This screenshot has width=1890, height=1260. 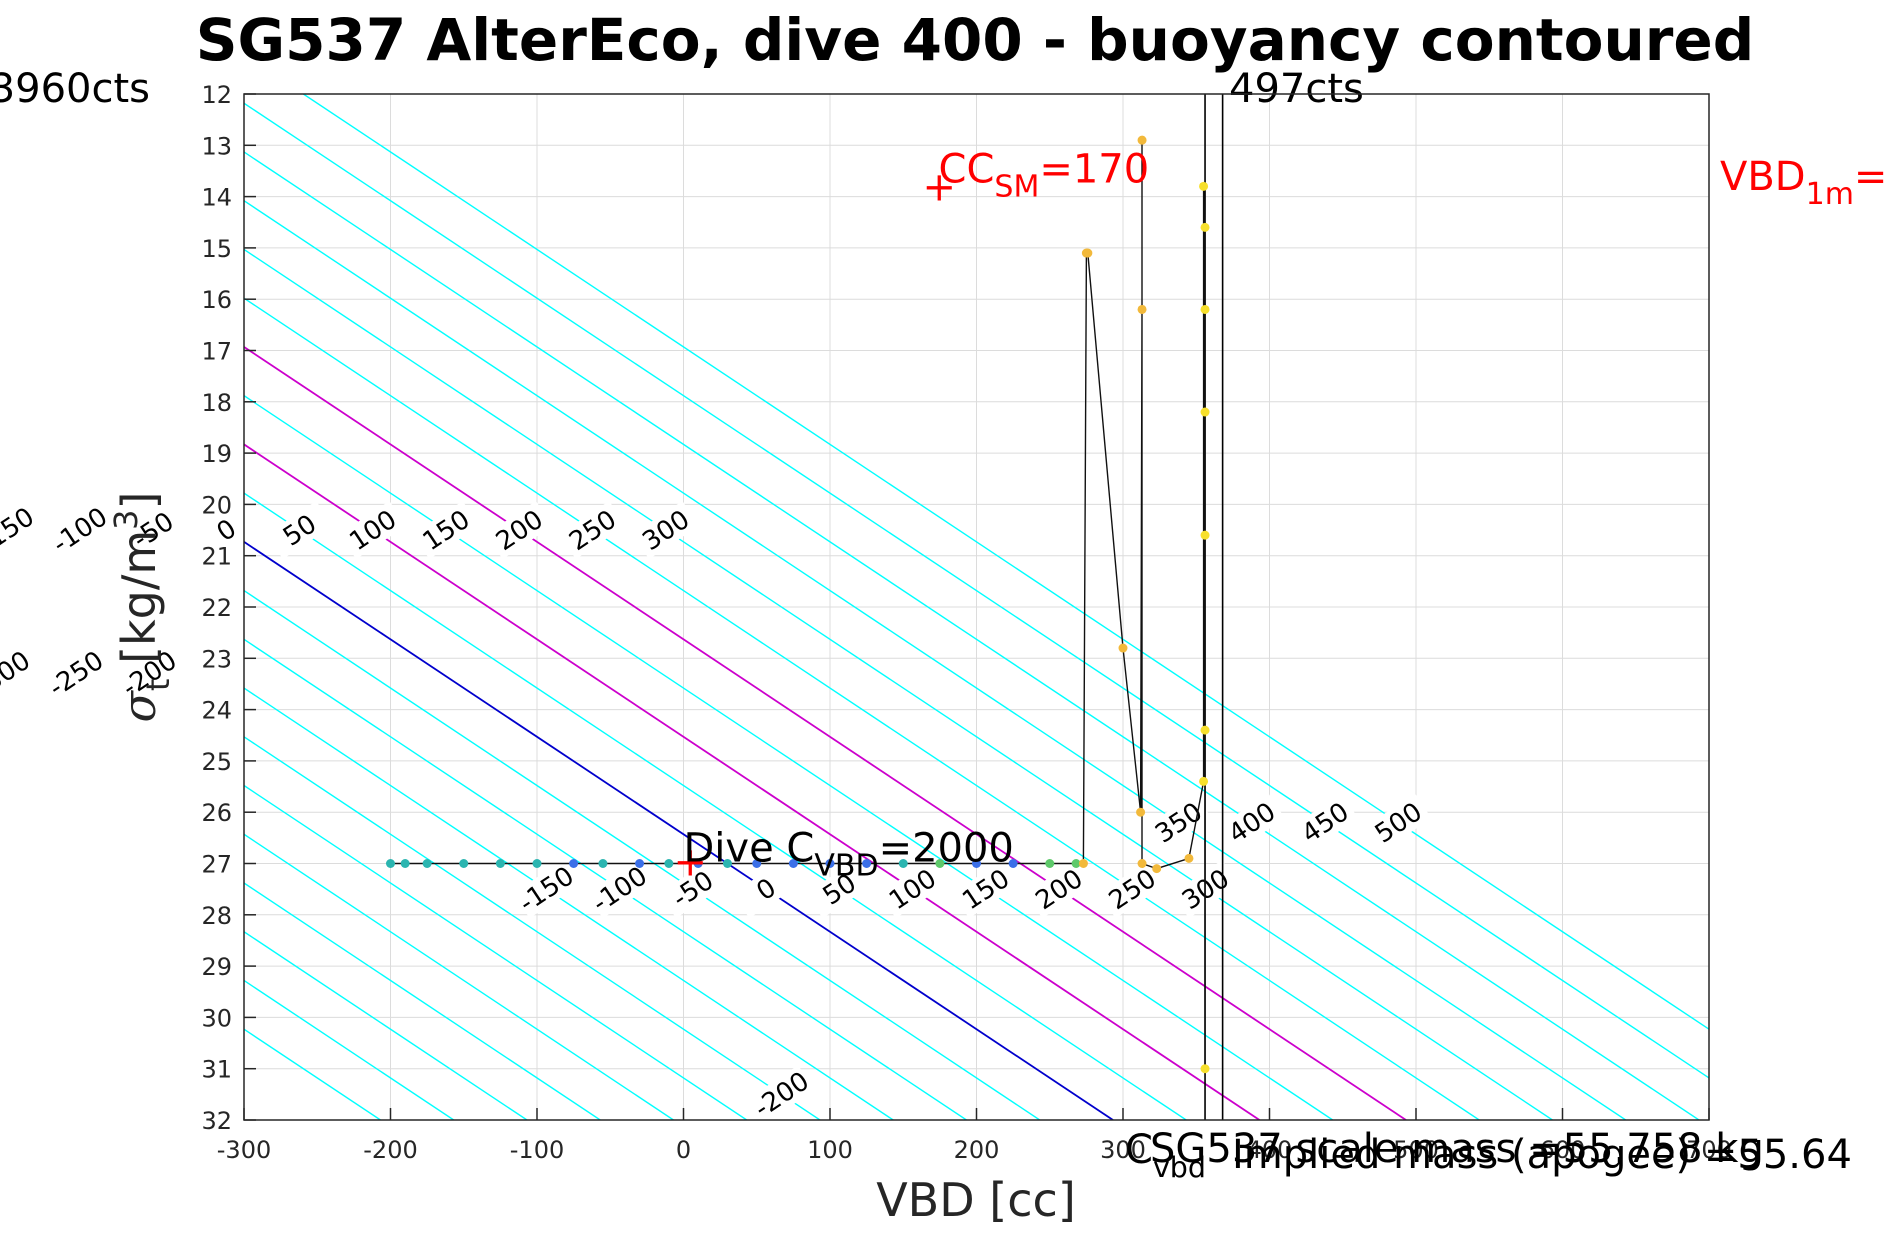 I want to click on annotation-c-vbd-main: C, so click(x=1139, y=1150).